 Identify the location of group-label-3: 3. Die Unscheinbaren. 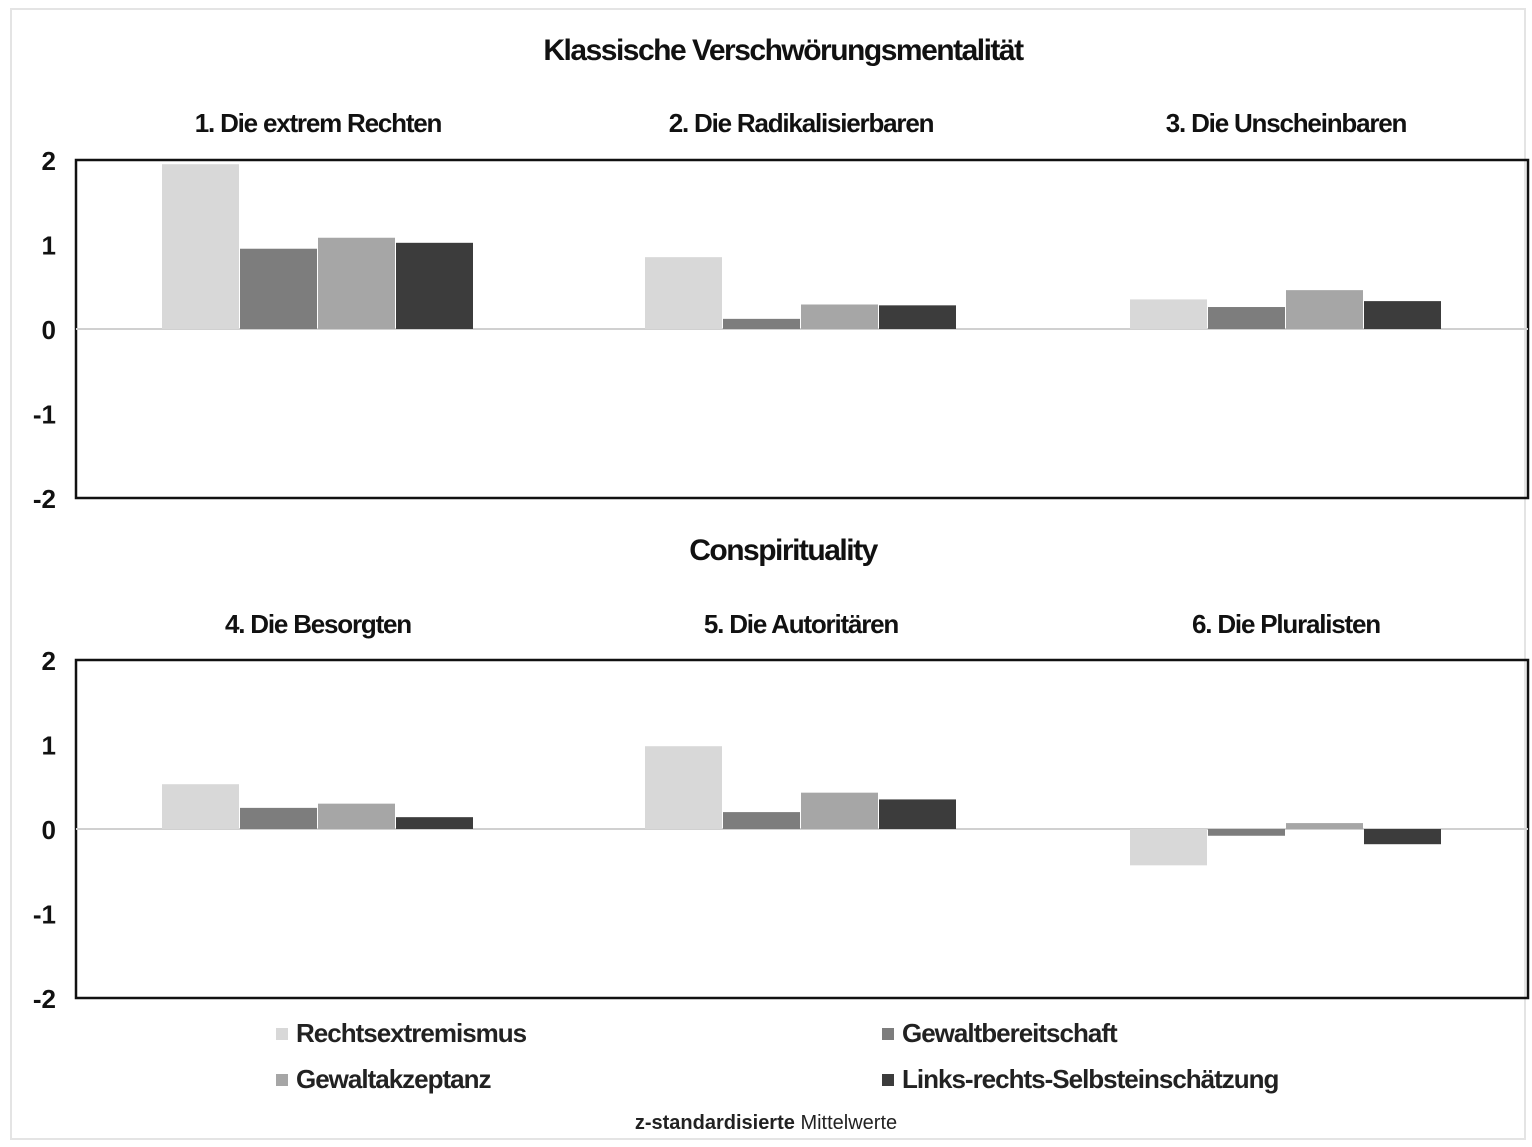
(1286, 123).